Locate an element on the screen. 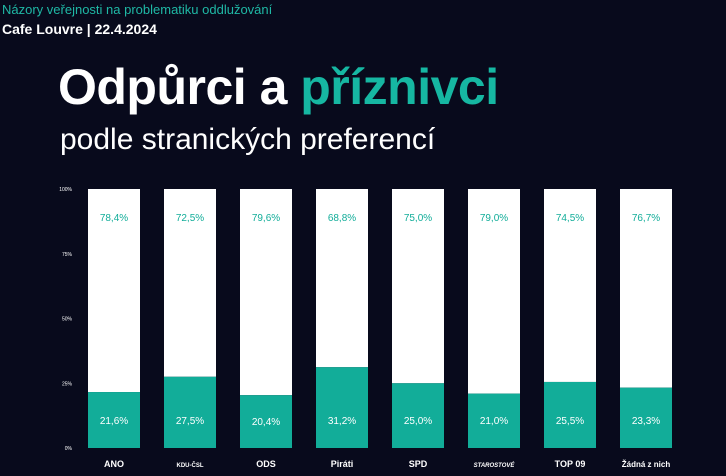  y-tick-label: 0% is located at coordinates (69, 449).